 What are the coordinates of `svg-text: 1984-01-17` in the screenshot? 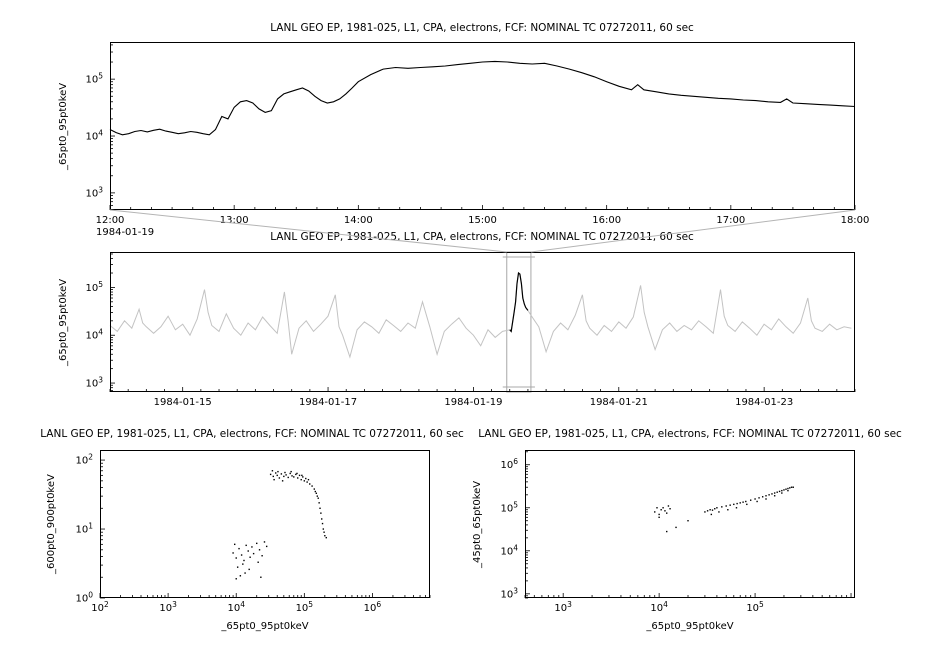 It's located at (328, 402).